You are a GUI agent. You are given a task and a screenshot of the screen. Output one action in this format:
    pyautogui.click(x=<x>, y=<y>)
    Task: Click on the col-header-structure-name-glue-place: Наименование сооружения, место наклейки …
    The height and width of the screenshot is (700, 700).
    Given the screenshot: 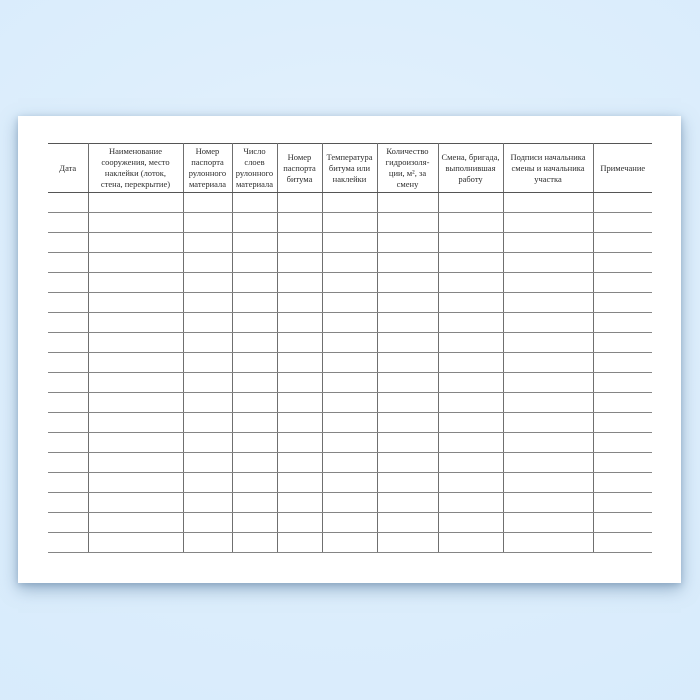 What is the action you would take?
    pyautogui.click(x=135, y=168)
    